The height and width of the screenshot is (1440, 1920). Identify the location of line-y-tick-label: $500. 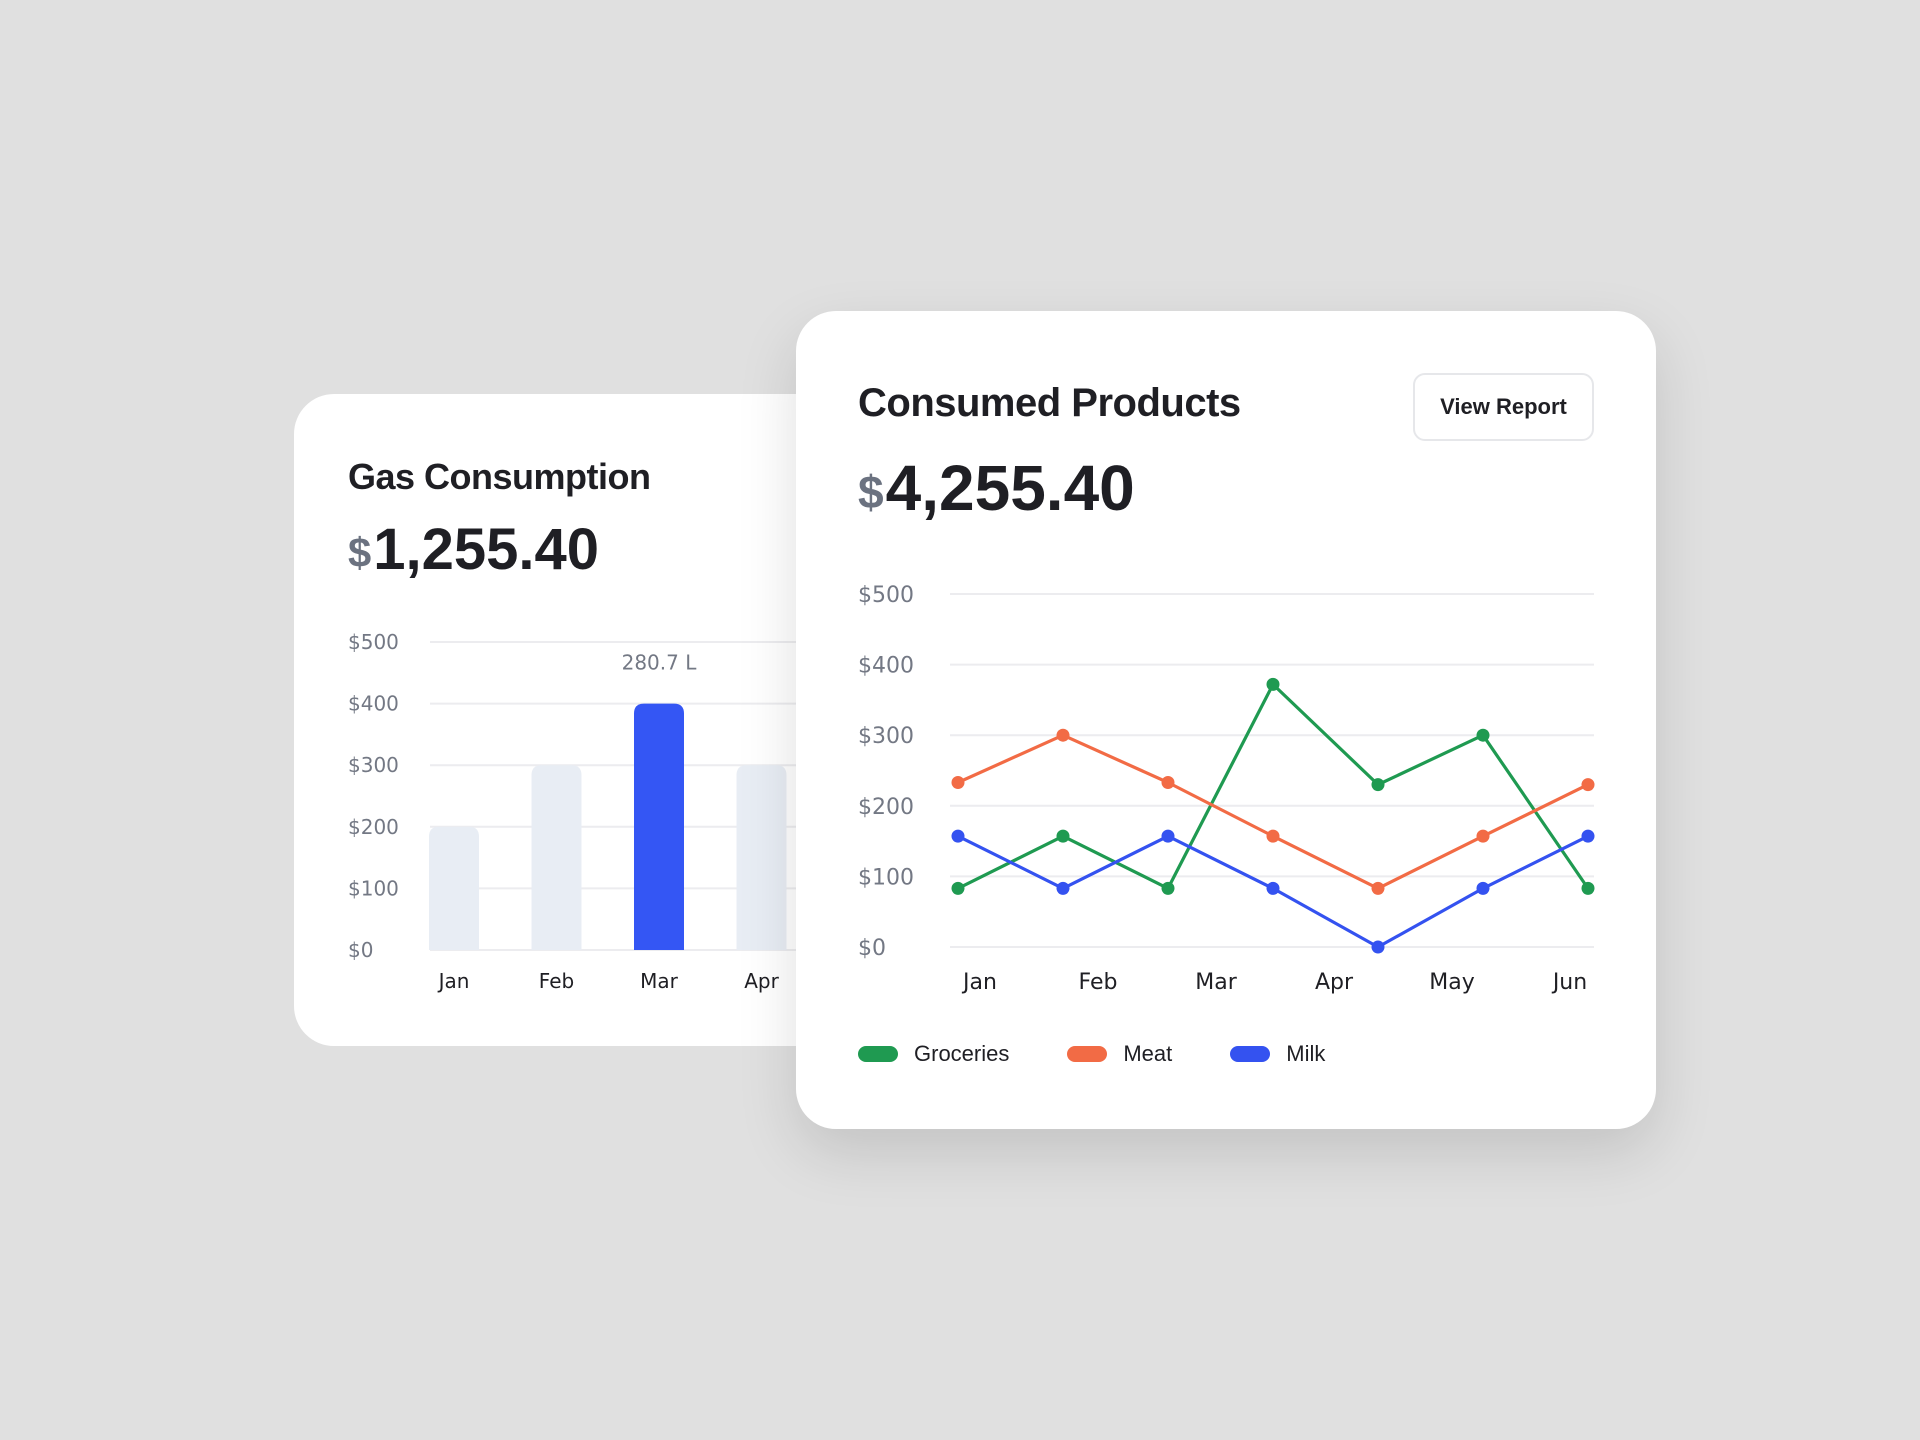
(886, 595).